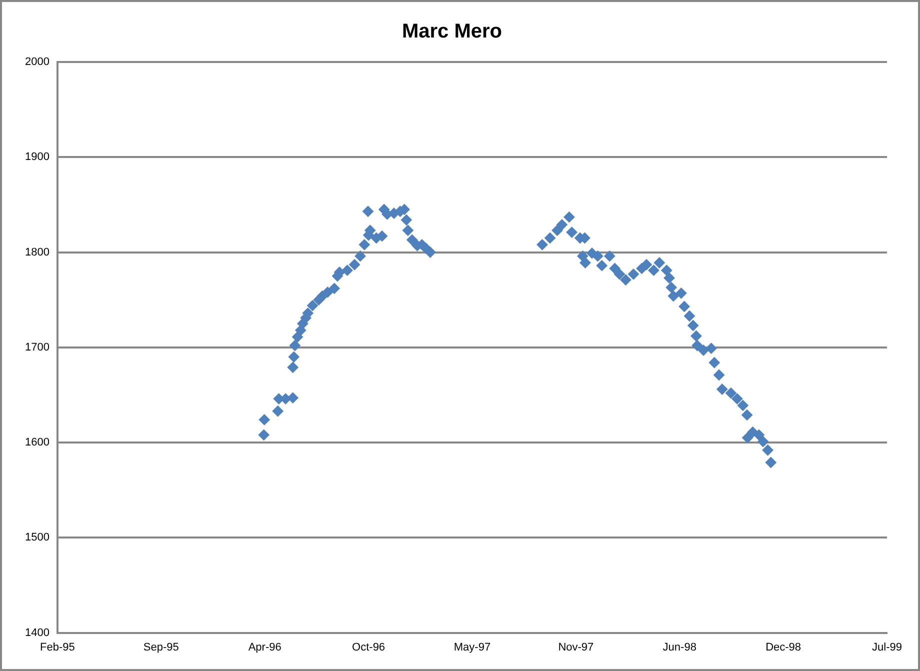 The image size is (920, 671). Describe the element at coordinates (37, 347) in the screenshot. I see `y-tick-label: 1700` at that location.